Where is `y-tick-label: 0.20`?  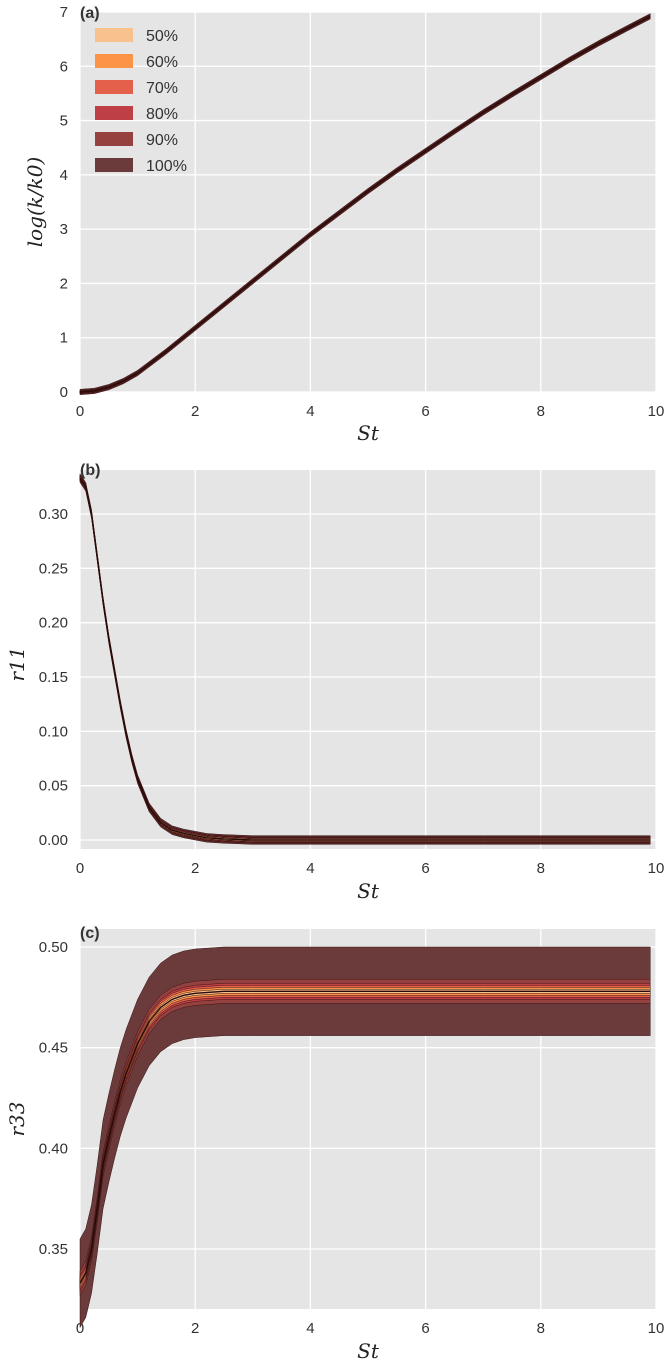 y-tick-label: 0.20 is located at coordinates (53, 623).